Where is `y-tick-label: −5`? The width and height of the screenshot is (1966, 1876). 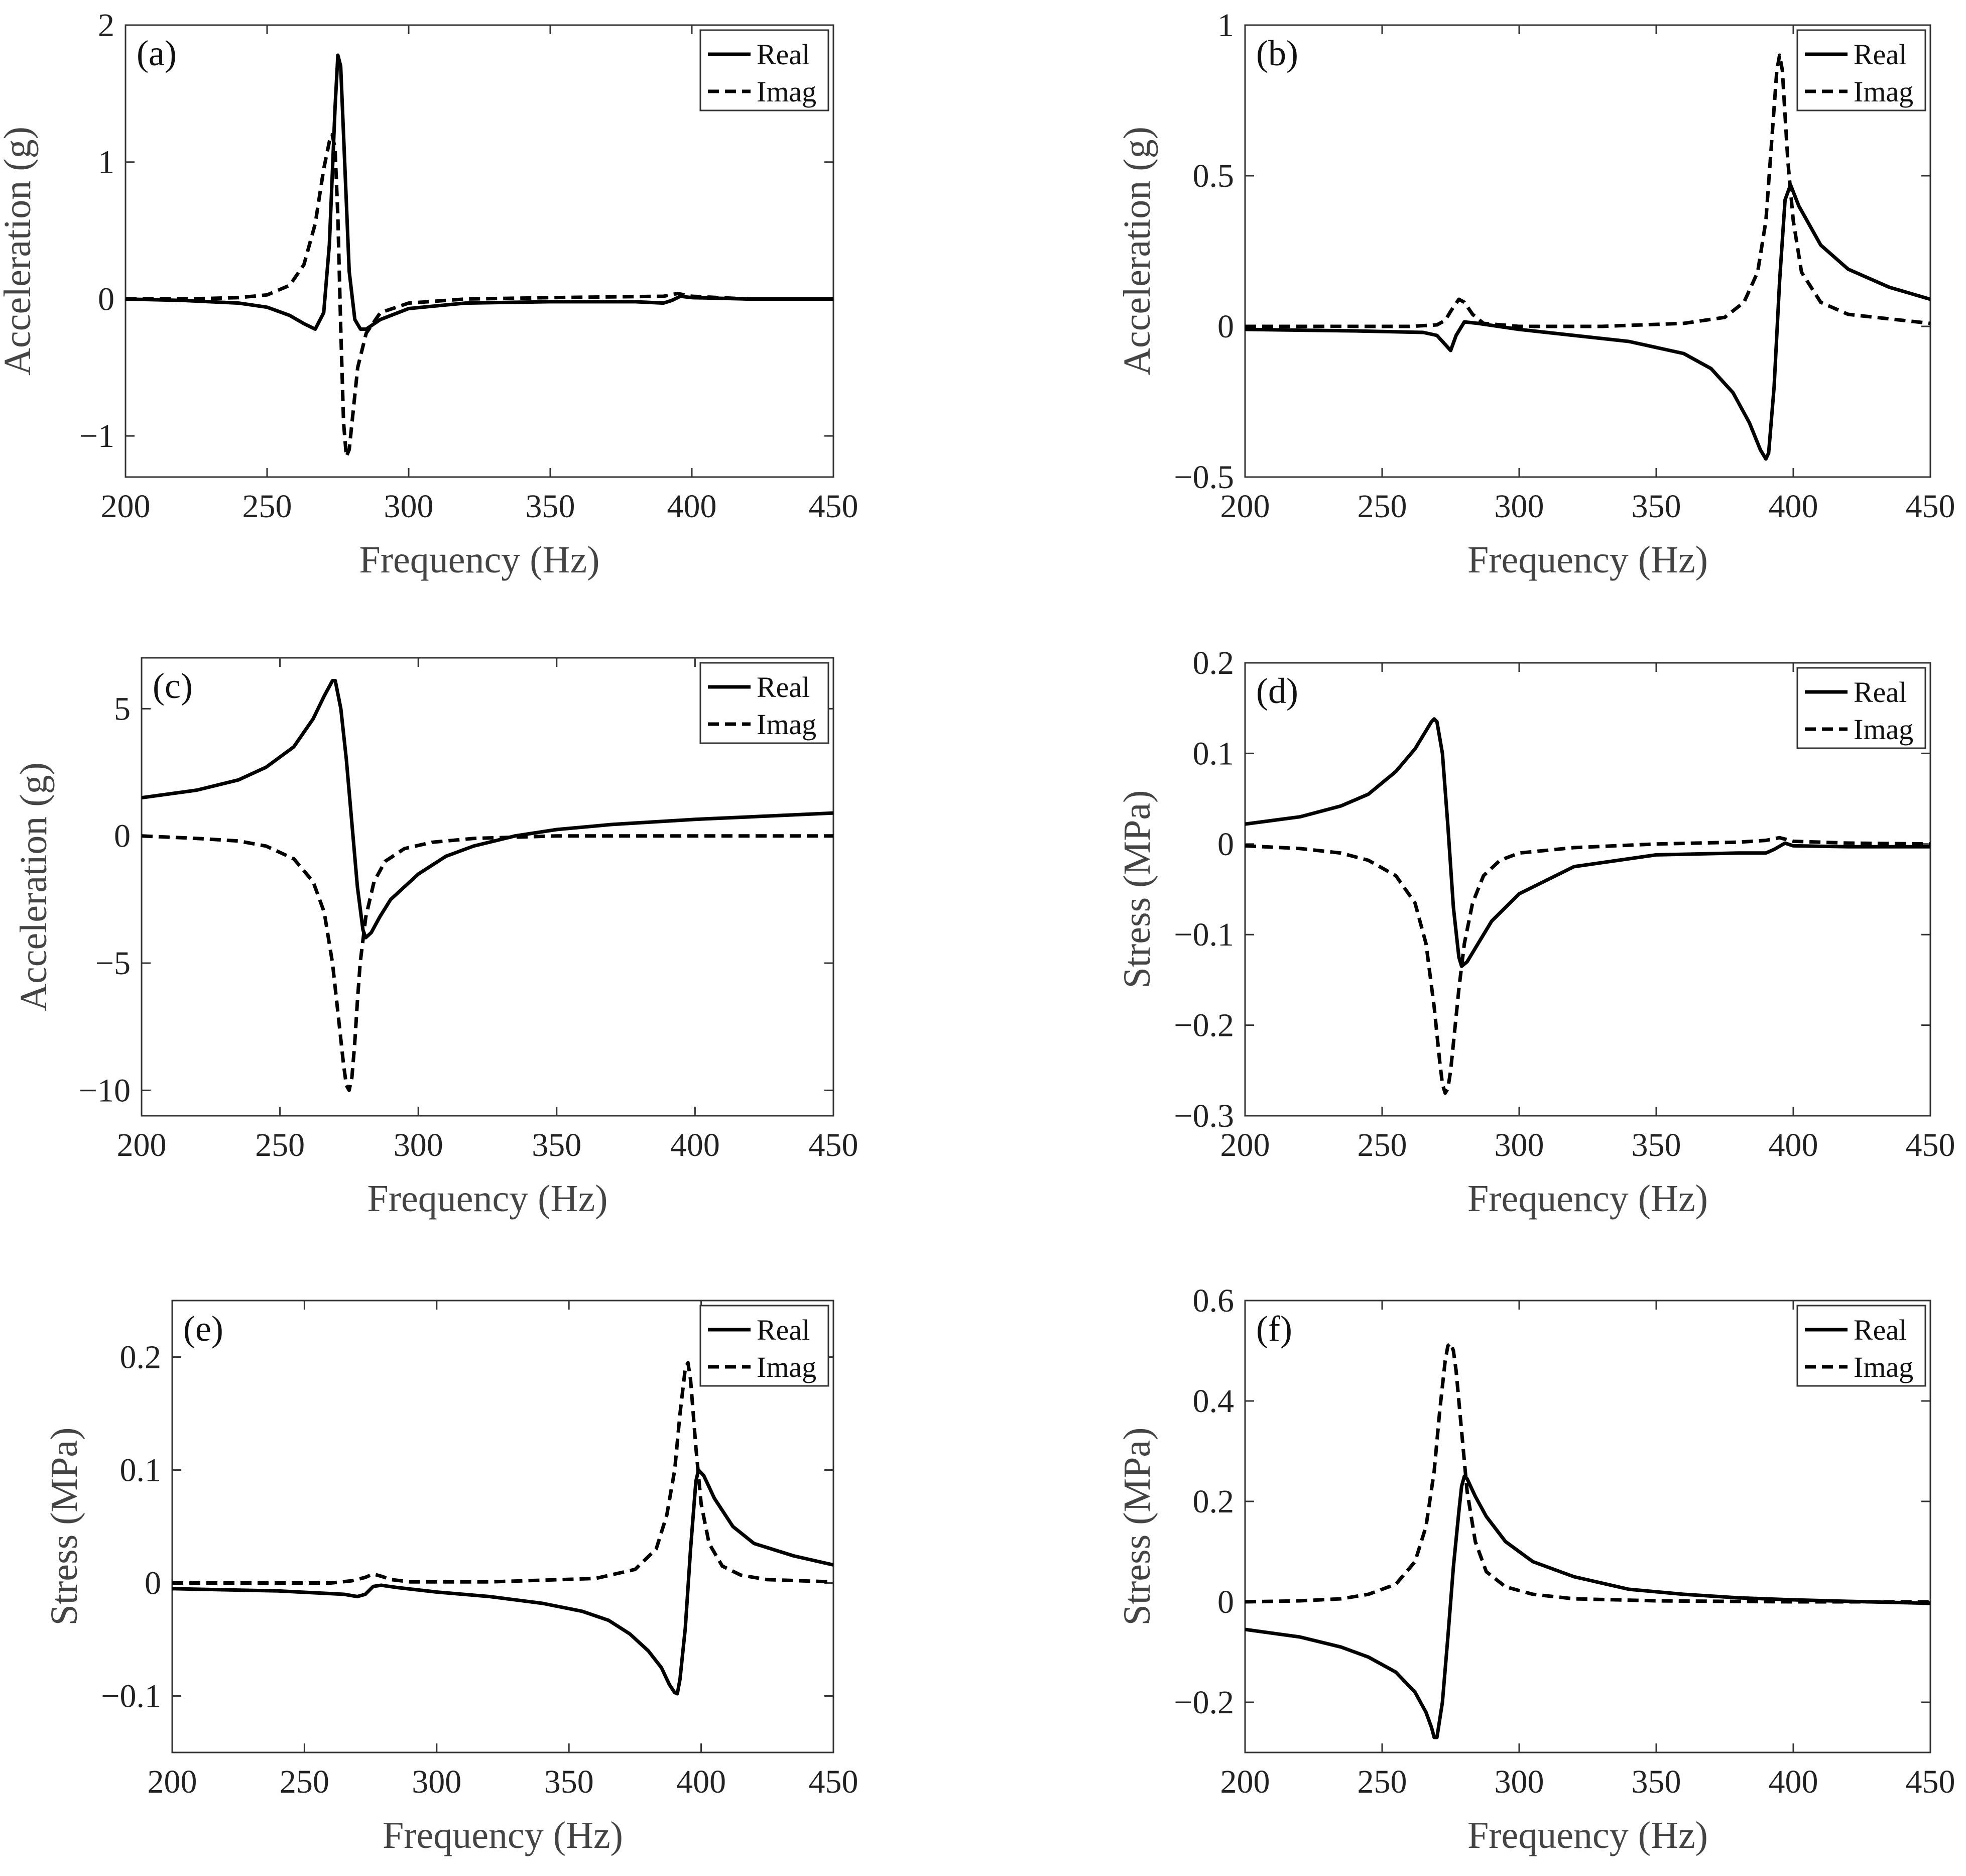
y-tick-label: −5 is located at coordinates (113, 963).